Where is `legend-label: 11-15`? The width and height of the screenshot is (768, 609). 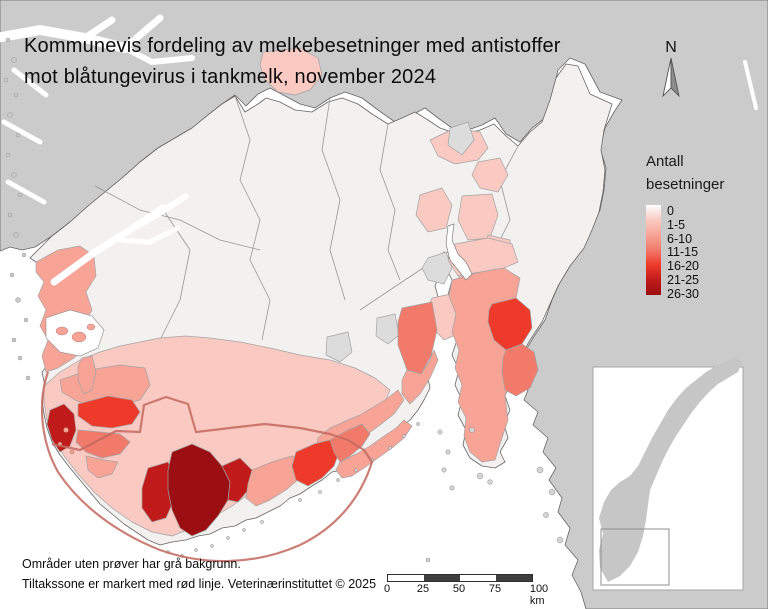 legend-label: 11-15 is located at coordinates (683, 252).